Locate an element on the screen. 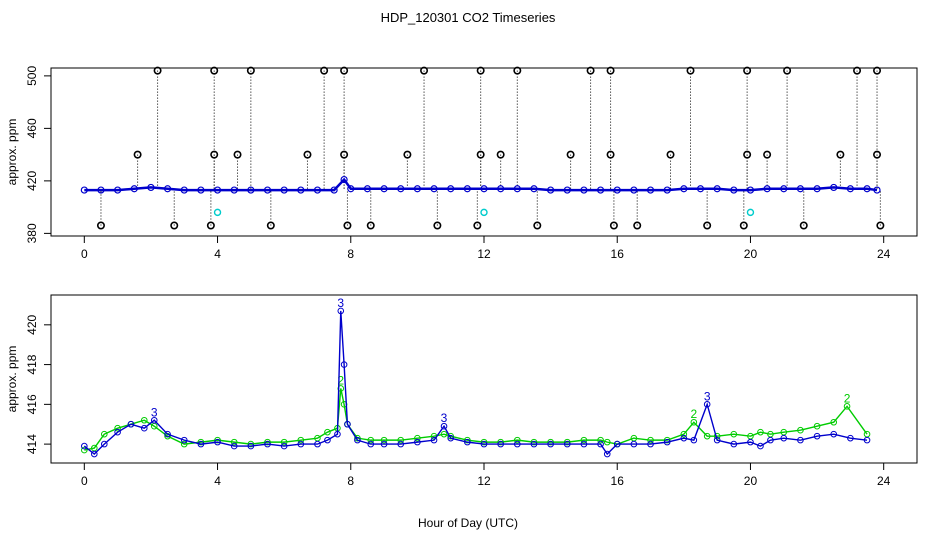 Image resolution: width=936 pixels, height=545 pixels. bottom-y-axis-label: approx. ppm is located at coordinates (12, 379).